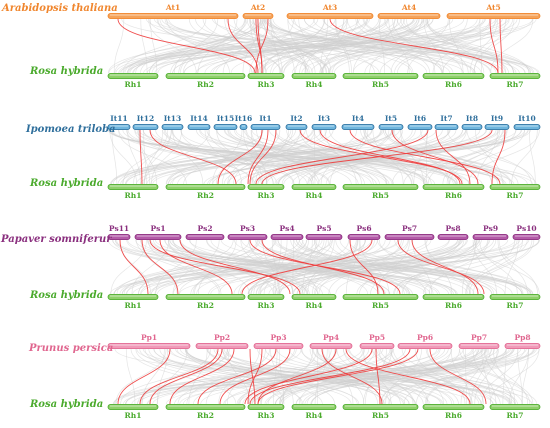  What do you see at coordinates (515, 186) in the screenshot?
I see `chromosome-Rh7-panel2` at bounding box center [515, 186].